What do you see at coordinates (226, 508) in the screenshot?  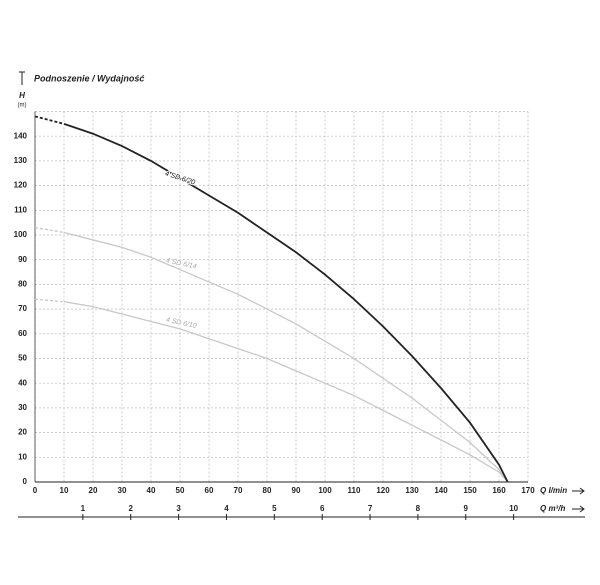 I see `x2-tick-label: 4` at bounding box center [226, 508].